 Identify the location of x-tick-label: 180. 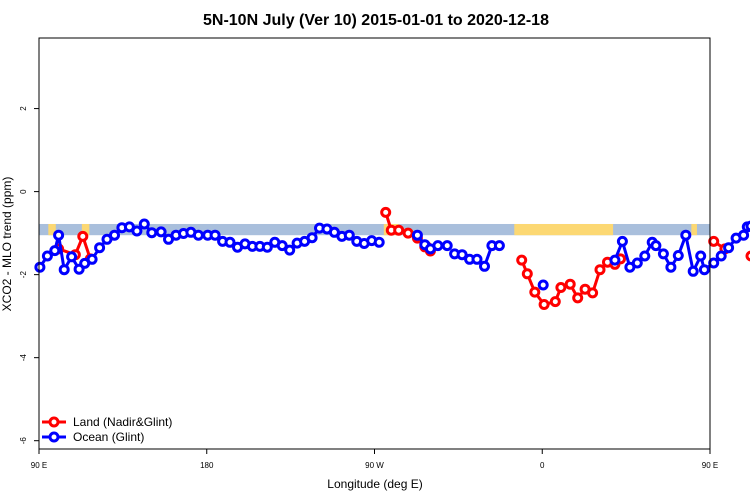
(207, 465).